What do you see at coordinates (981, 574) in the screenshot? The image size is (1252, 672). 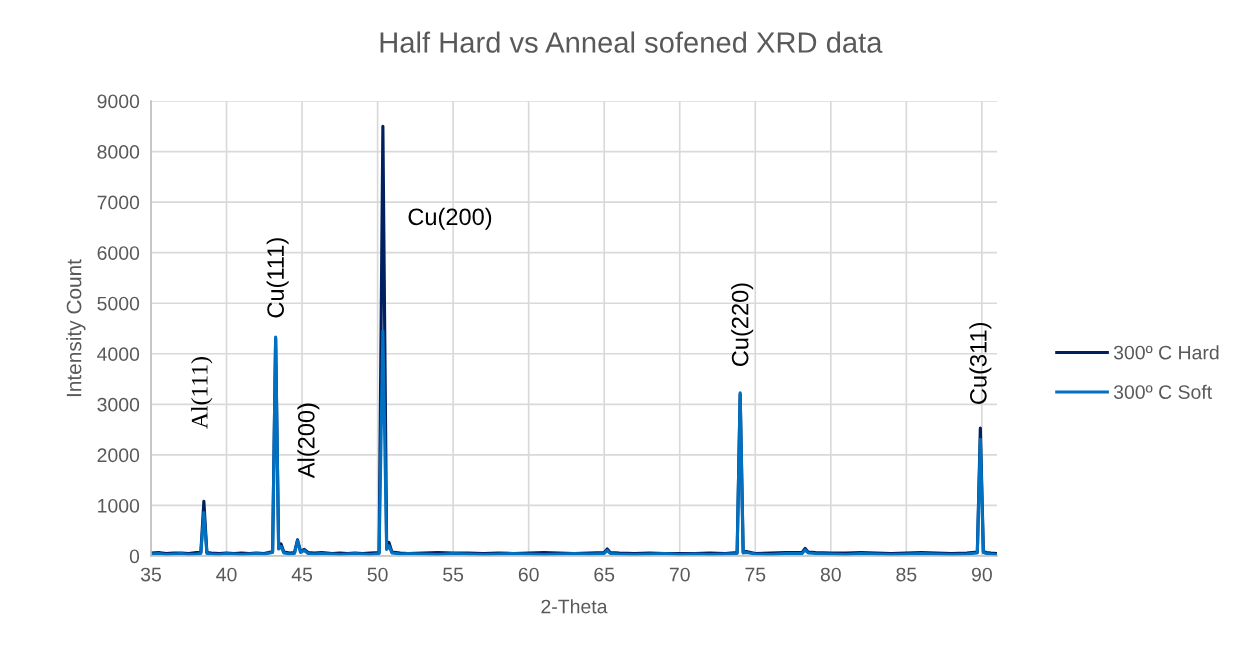 I see `x-tick-label: 90` at bounding box center [981, 574].